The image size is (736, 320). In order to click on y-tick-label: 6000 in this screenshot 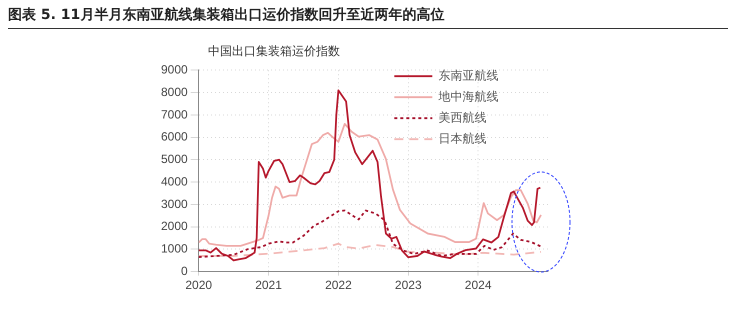, I will do `click(174, 137)`.